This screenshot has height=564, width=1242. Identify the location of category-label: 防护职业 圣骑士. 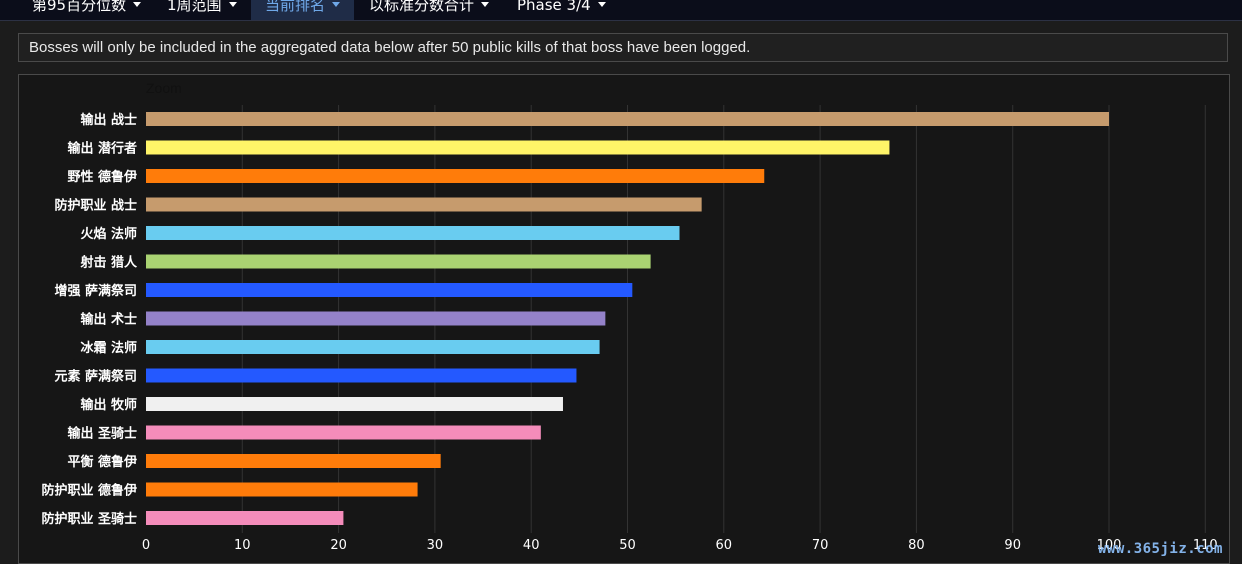
(89, 519).